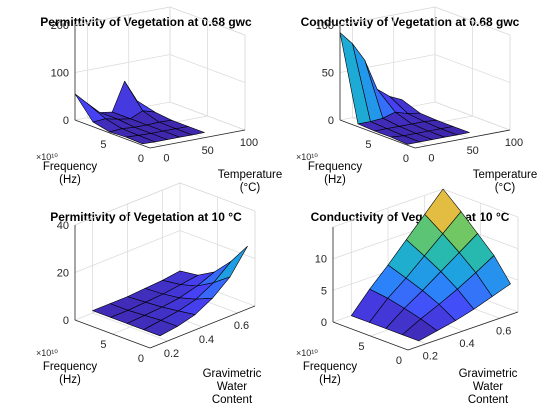 Image resolution: width=560 pixels, height=420 pixels. What do you see at coordinates (146, 22) in the screenshot?
I see `plot-title: Permittivity of Vegetation at 0.68 gwc` at bounding box center [146, 22].